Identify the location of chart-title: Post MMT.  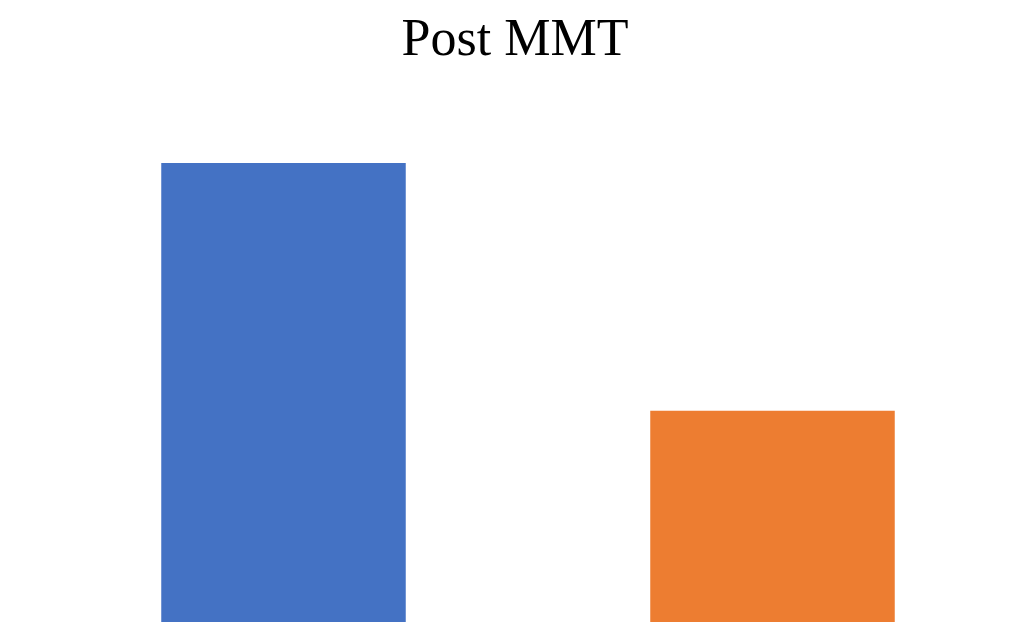
(515, 37).